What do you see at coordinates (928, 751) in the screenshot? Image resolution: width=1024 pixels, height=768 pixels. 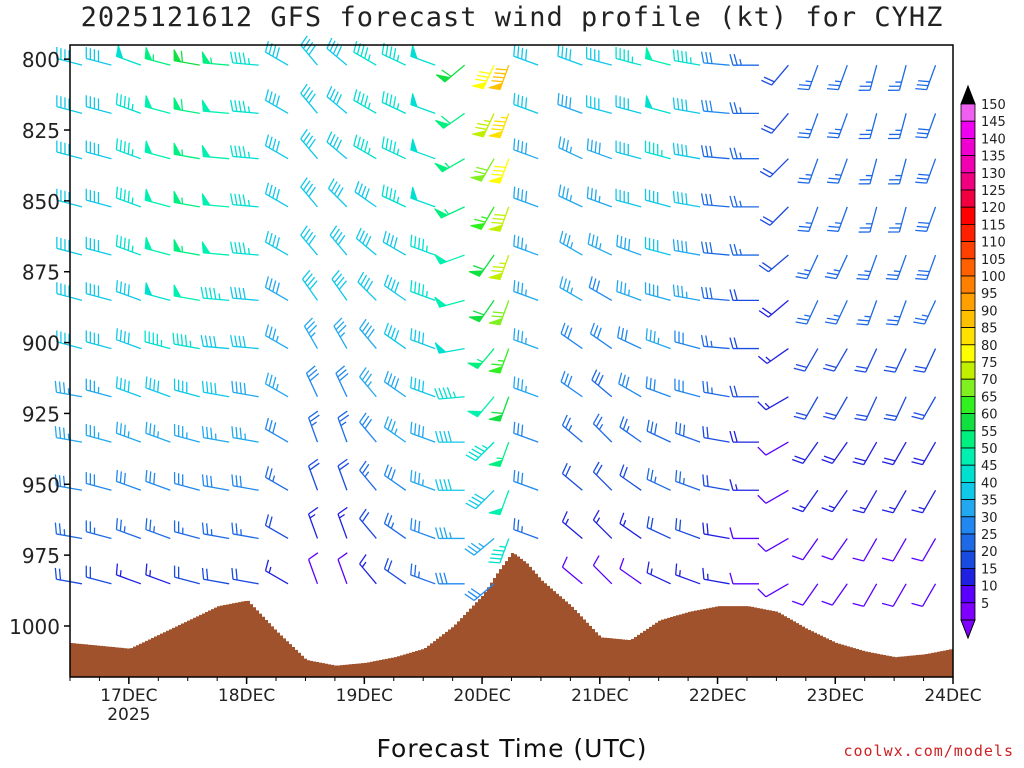 I see `credit-text: coolwx.com/models` at bounding box center [928, 751].